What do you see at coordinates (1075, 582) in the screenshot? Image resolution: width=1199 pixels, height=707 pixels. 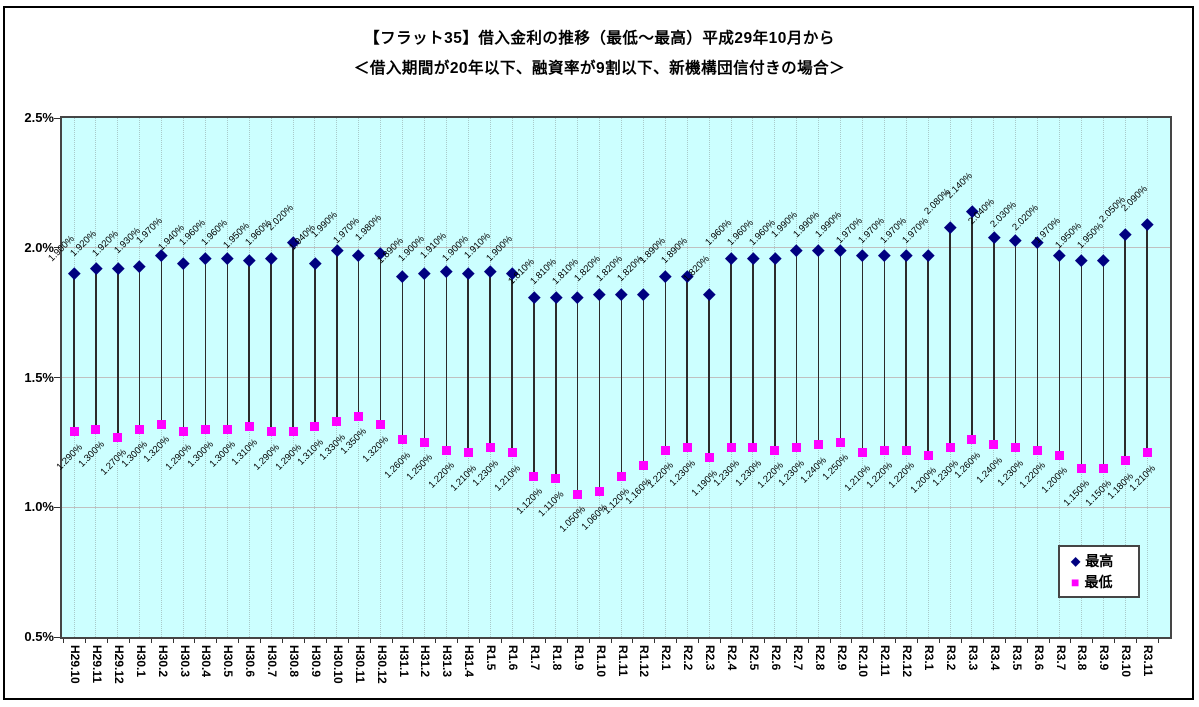 I see `square-icon: ■` at bounding box center [1075, 582].